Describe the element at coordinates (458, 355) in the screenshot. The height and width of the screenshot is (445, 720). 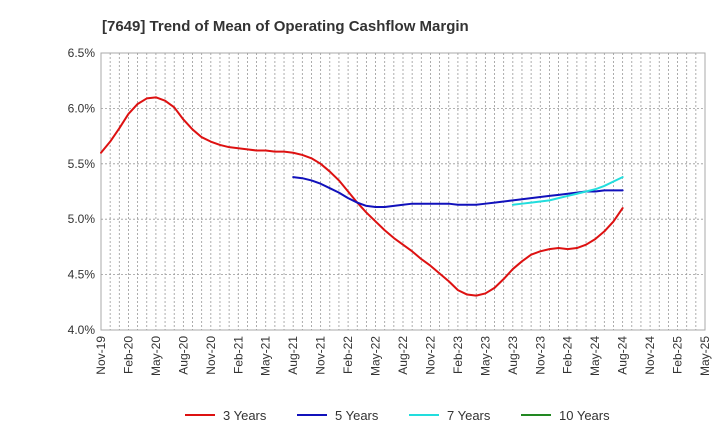
I see `x-tick-label: Feb-23` at that location.